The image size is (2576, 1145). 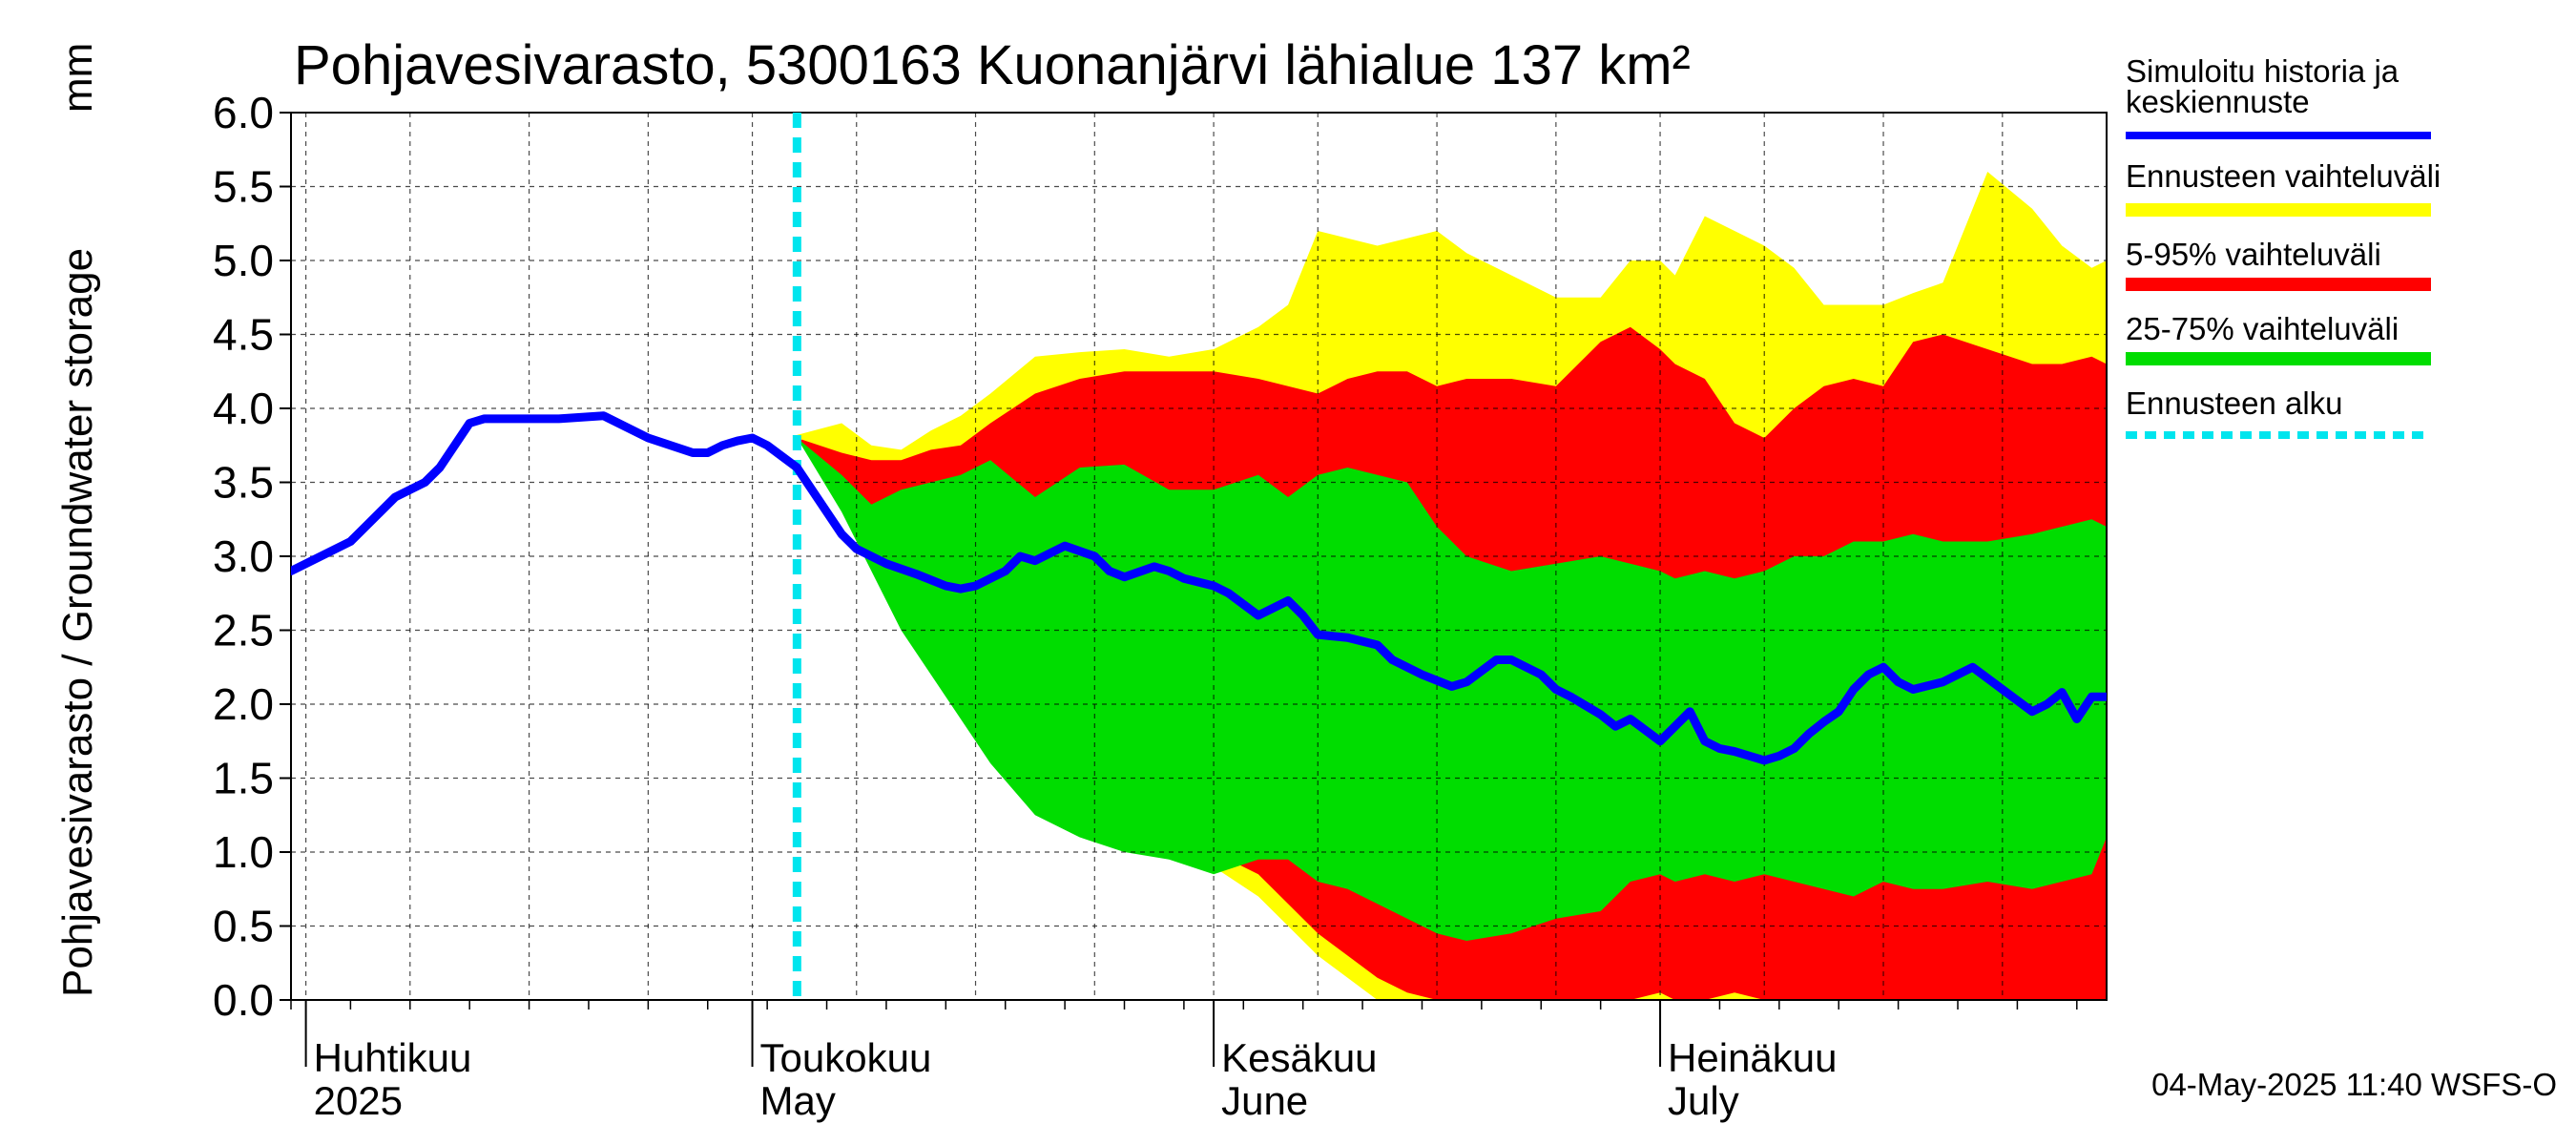 What do you see at coordinates (77, 78) in the screenshot?
I see `y-axis-unit: mm` at bounding box center [77, 78].